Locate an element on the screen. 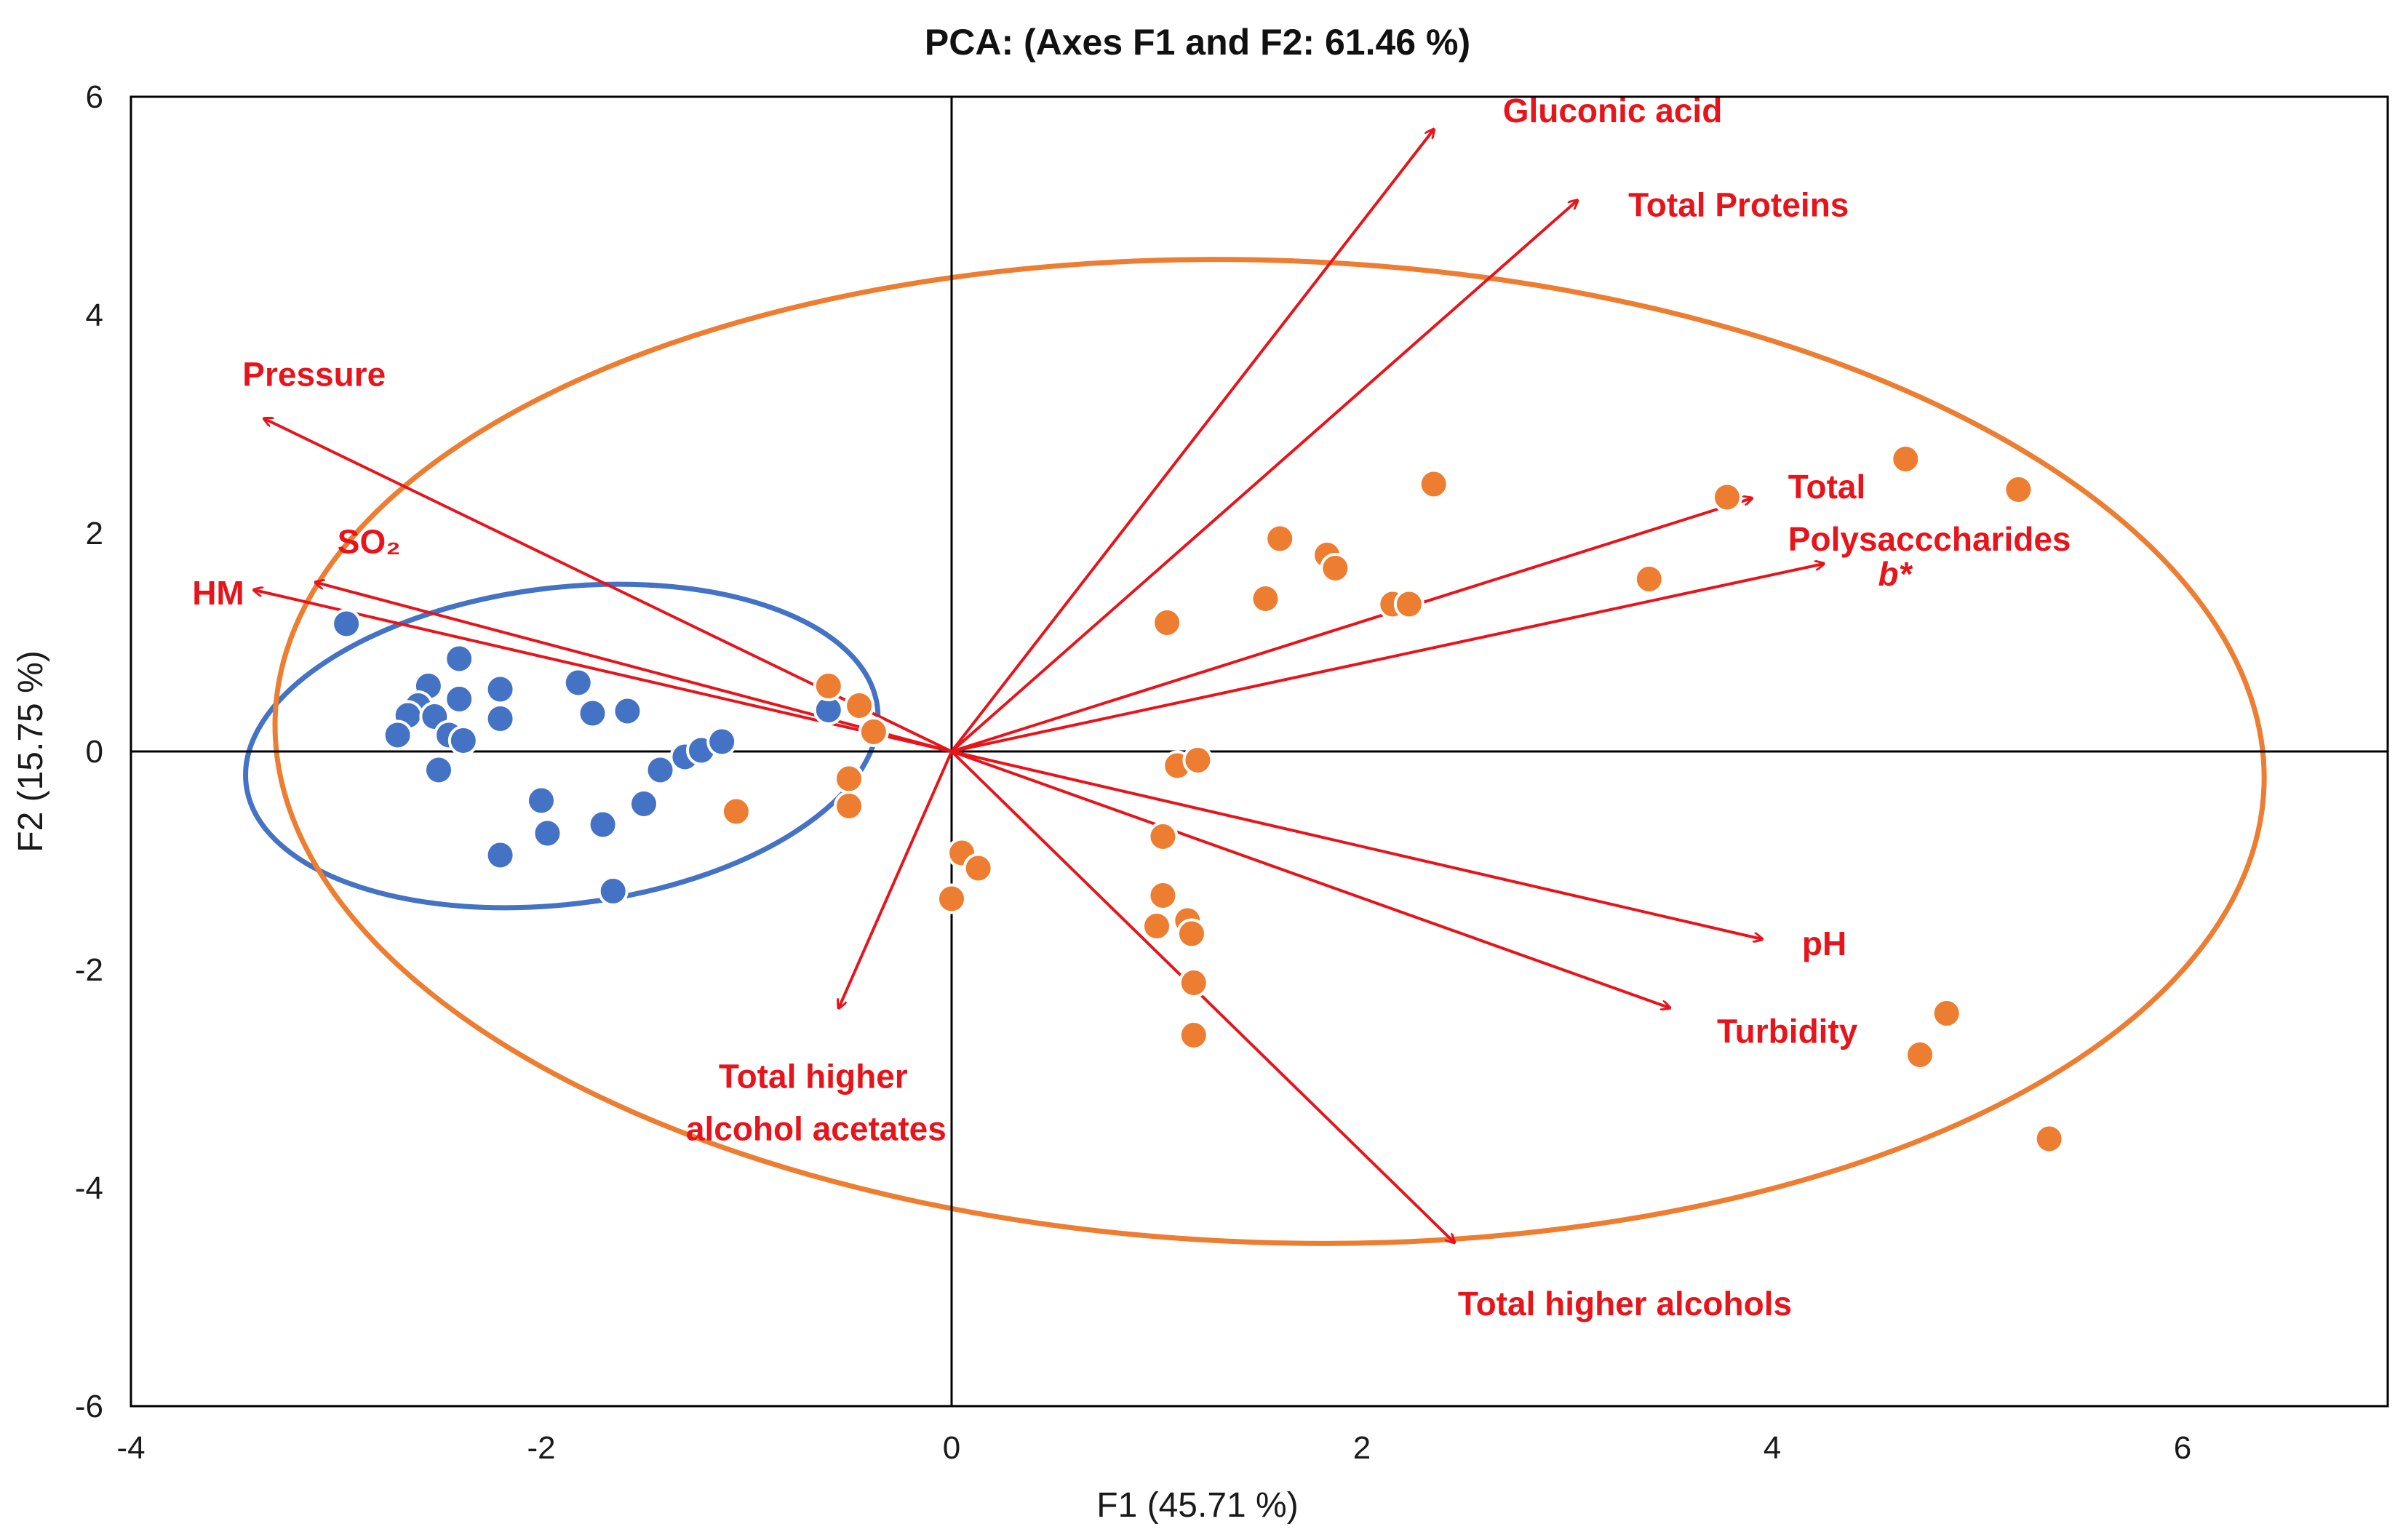 This screenshot has height=1540, width=2395. y-tick-label: 0 is located at coordinates (94, 752).